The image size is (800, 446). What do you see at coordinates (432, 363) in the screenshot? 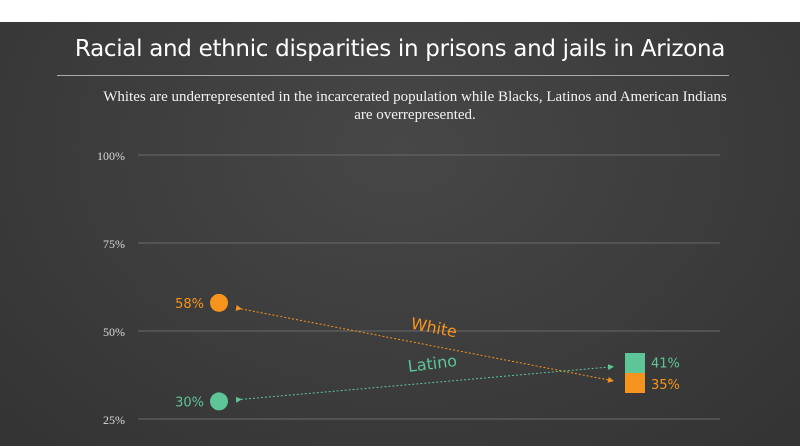
I see `latino-series-label: Latino` at bounding box center [432, 363].